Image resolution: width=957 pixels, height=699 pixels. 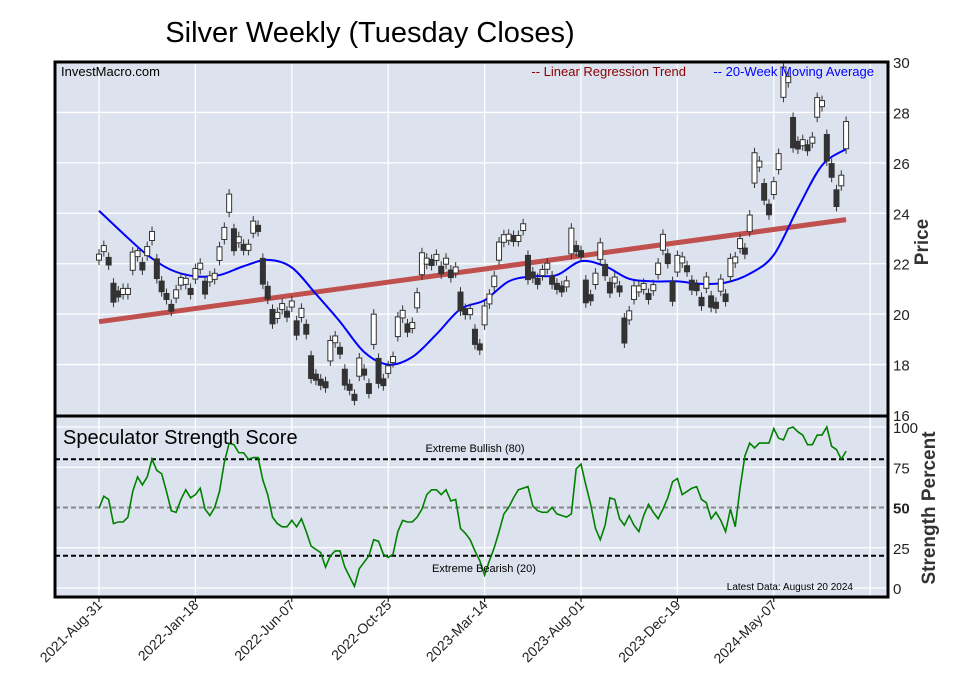 What do you see at coordinates (901, 416) in the screenshot?
I see `price-tick-label: 16` at bounding box center [901, 416].